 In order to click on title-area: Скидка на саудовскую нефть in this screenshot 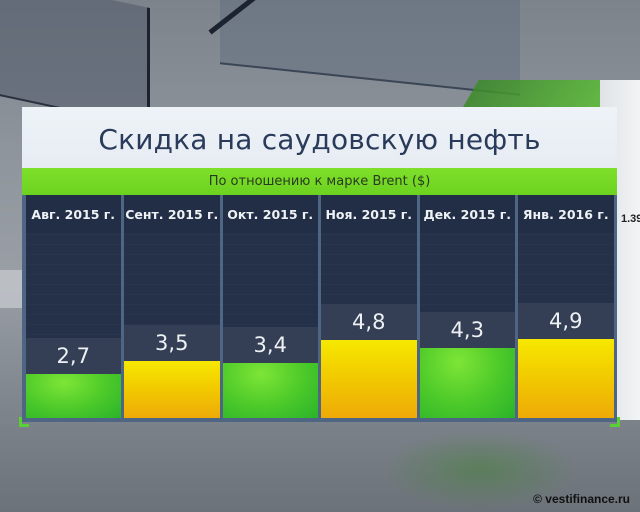, I will do `click(319, 137)`.